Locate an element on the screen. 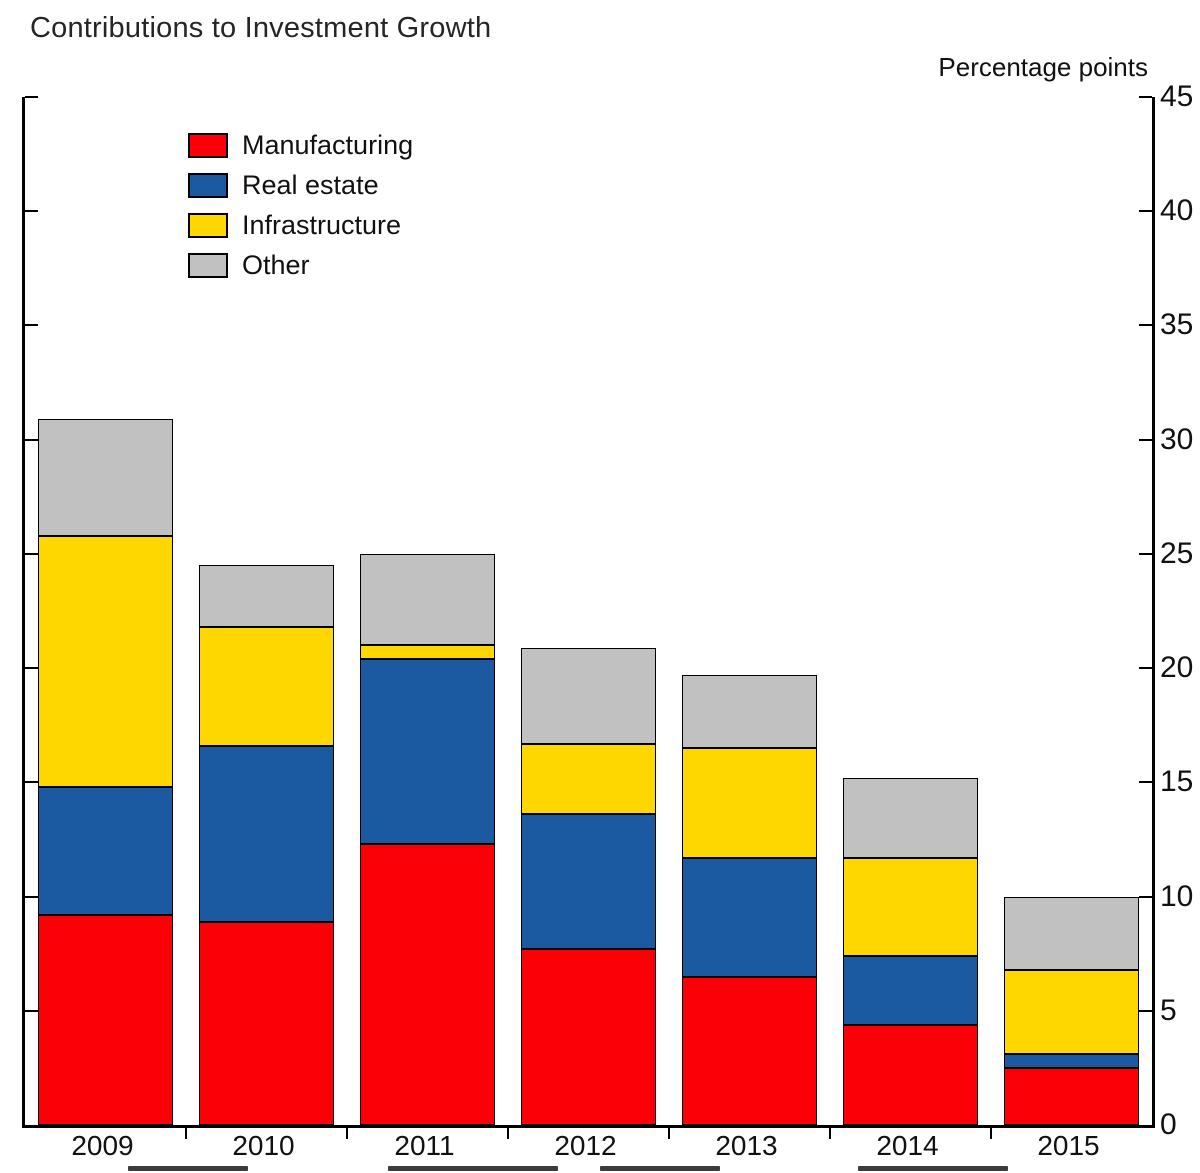 The image size is (1200, 1173). legend-item-infrastructure: Infrastructure is located at coordinates (300, 225).